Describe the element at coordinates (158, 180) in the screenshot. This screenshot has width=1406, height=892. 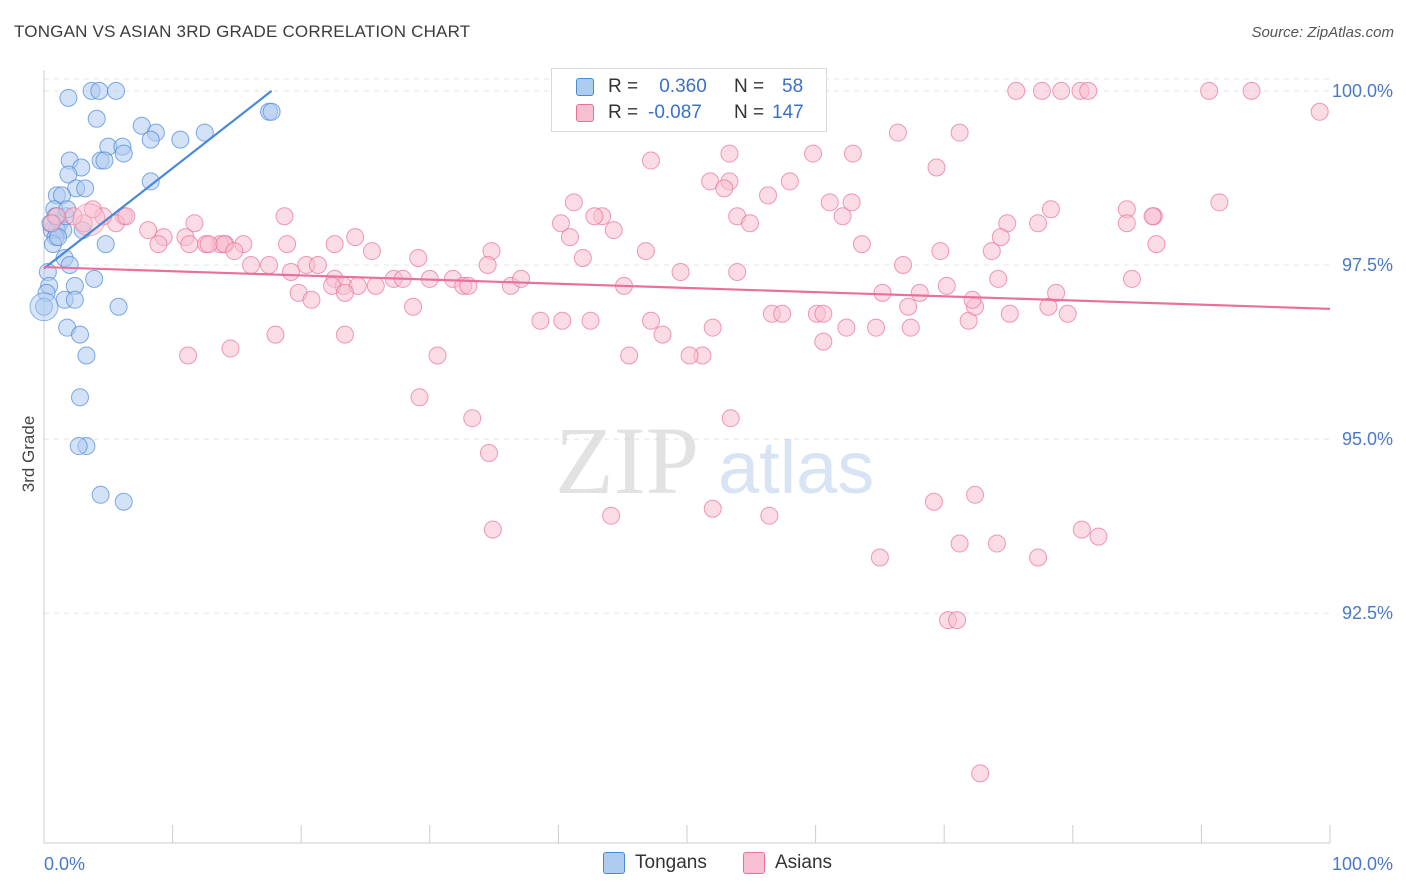
I see `tongans-trend-line` at that location.